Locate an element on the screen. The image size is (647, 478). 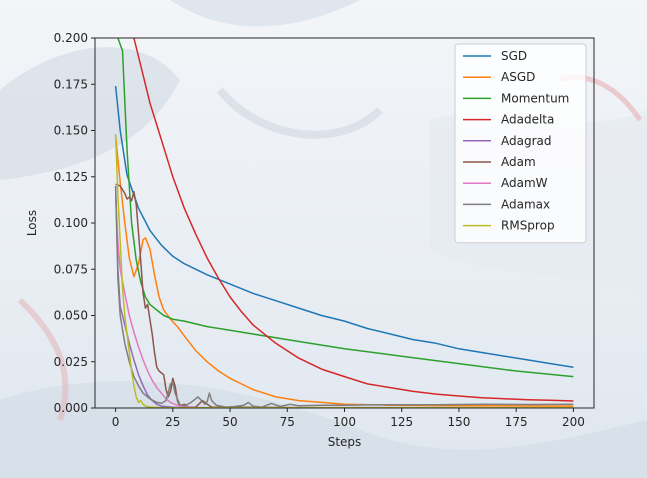
x-tick-label: 175 is located at coordinates (516, 422).